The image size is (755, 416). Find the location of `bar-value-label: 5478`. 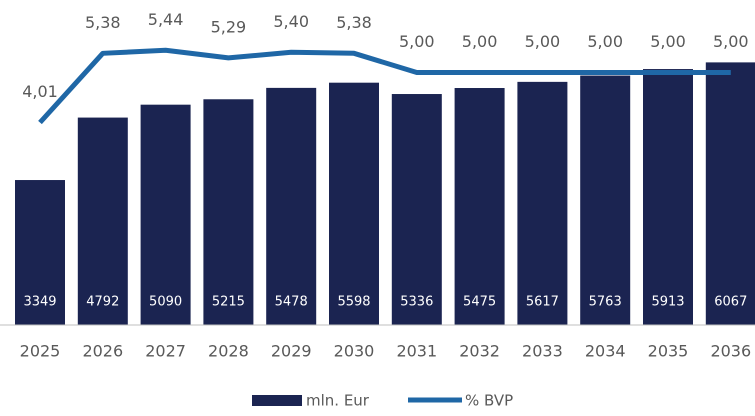

bar-value-label: 5478 is located at coordinates (291, 302).